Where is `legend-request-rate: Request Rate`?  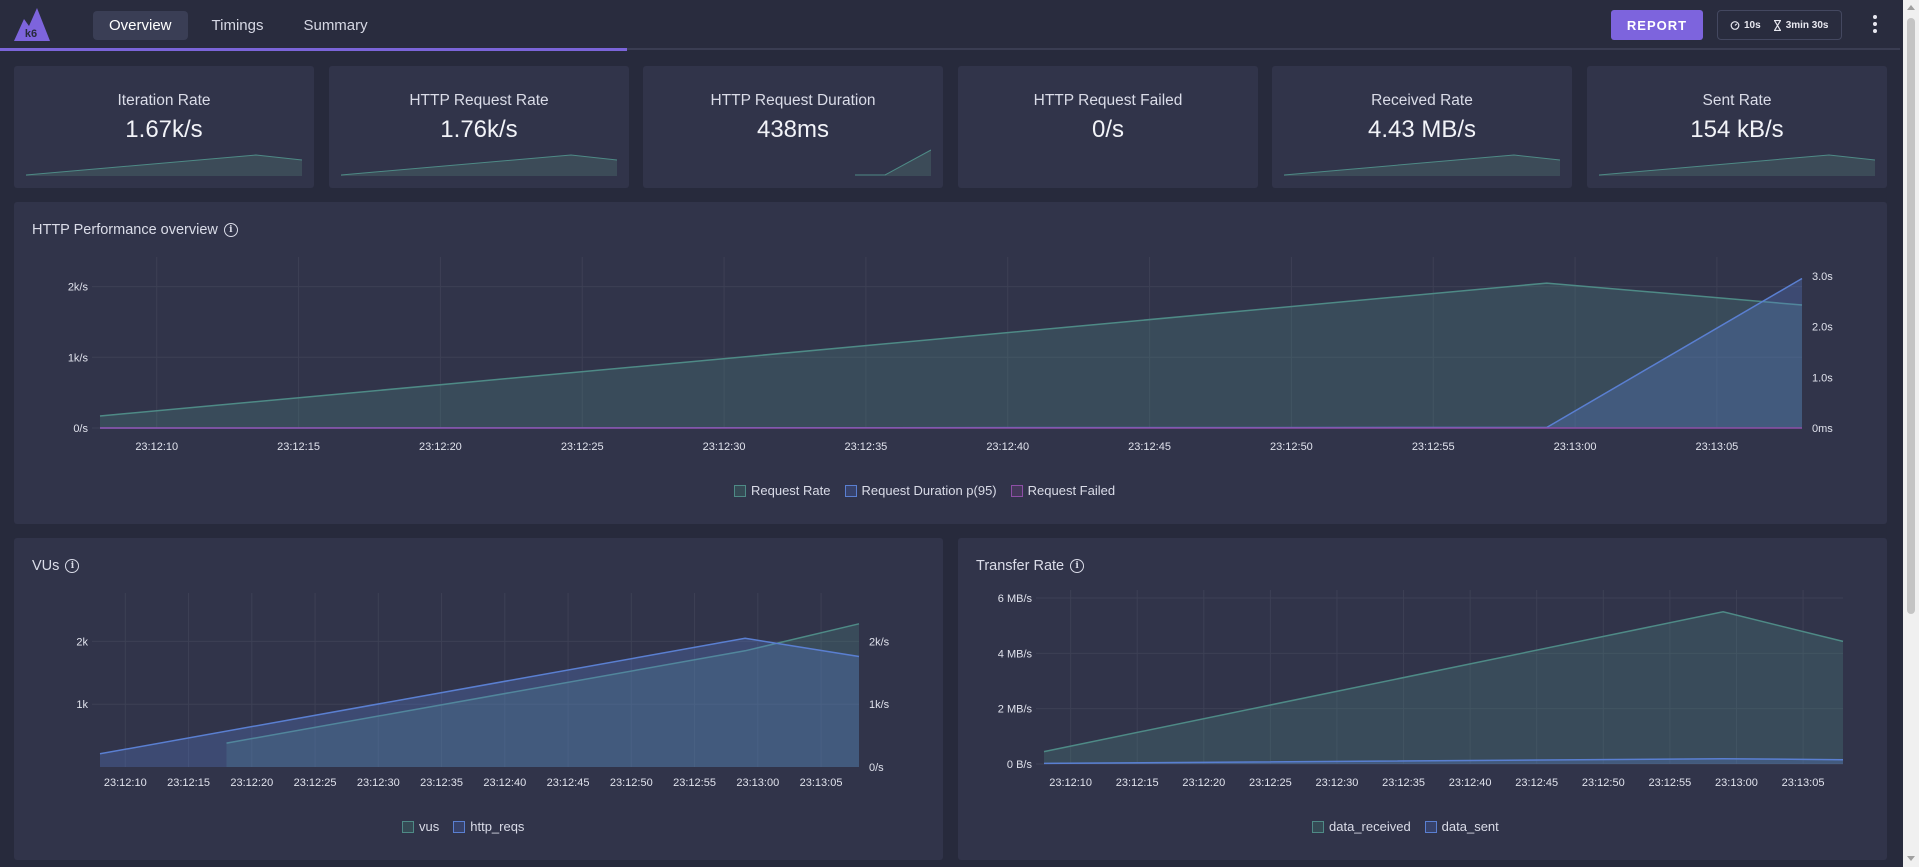
legend-request-rate: Request Rate is located at coordinates (782, 490).